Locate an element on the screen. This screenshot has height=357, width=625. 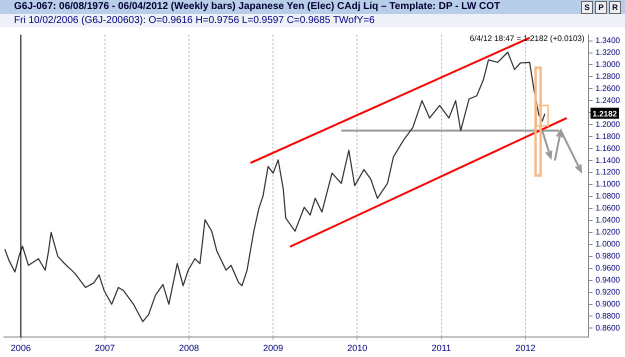
y-tick-label: 1.1400 is located at coordinates (608, 160).